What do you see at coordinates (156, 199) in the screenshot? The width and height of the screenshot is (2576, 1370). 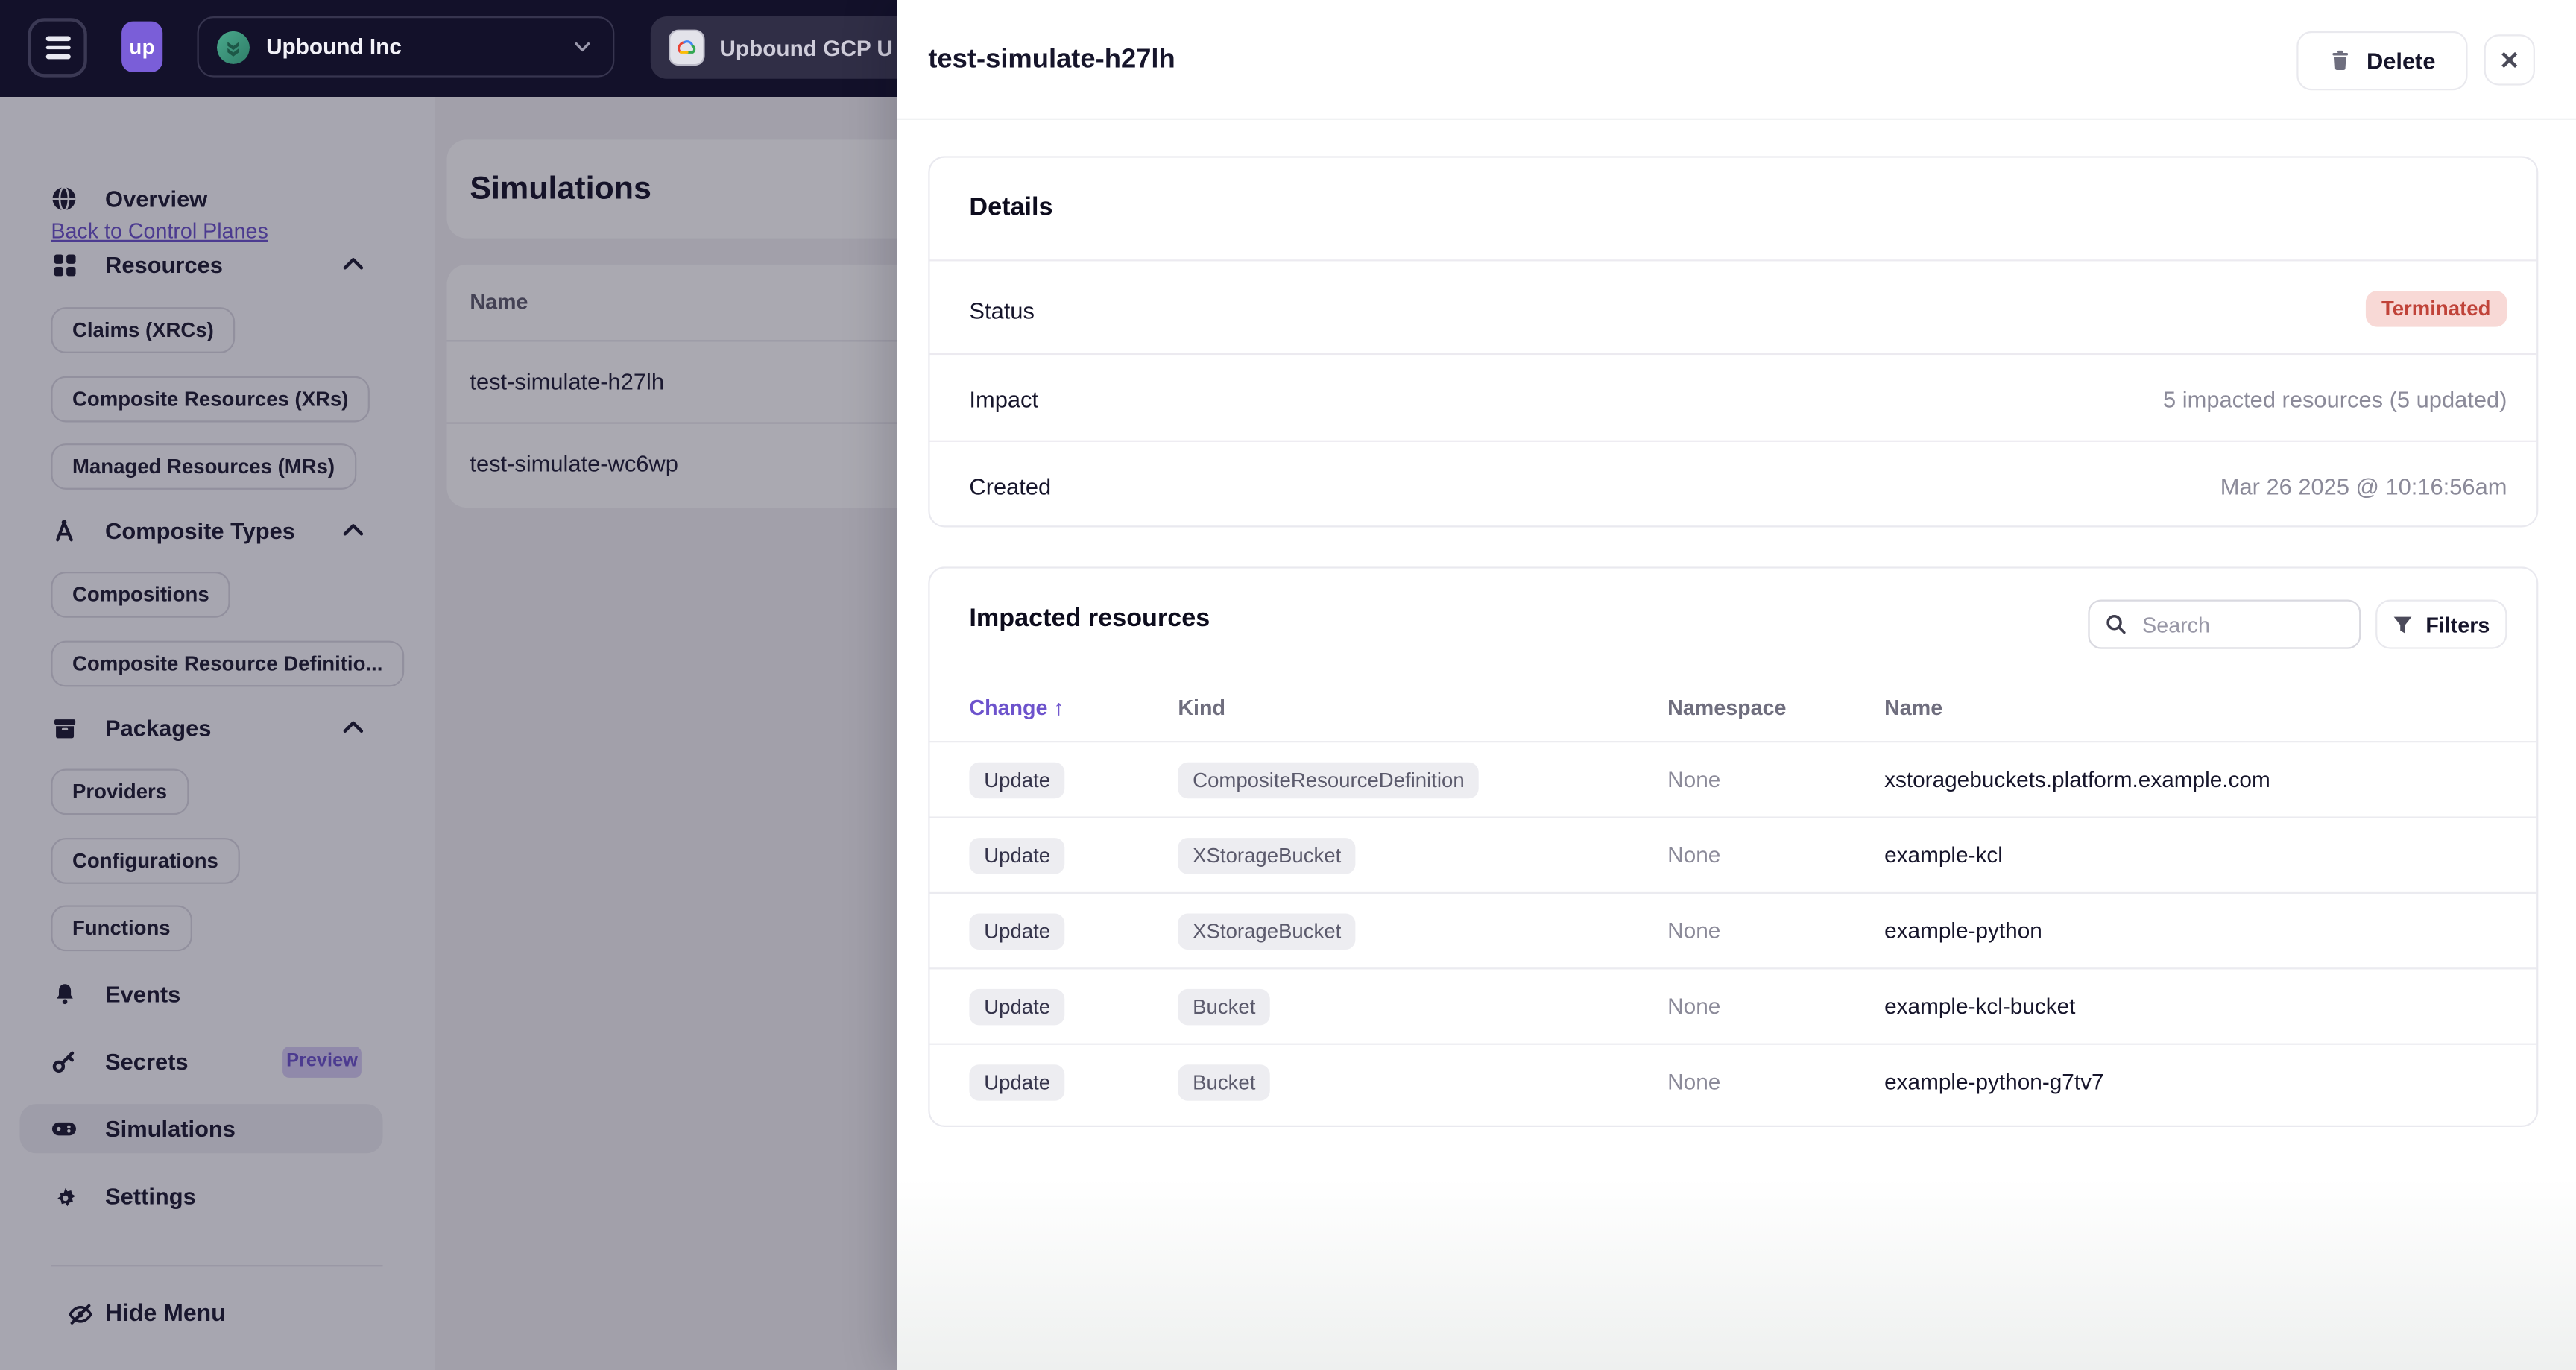 I see `sidebar-item-label: Overview` at bounding box center [156, 199].